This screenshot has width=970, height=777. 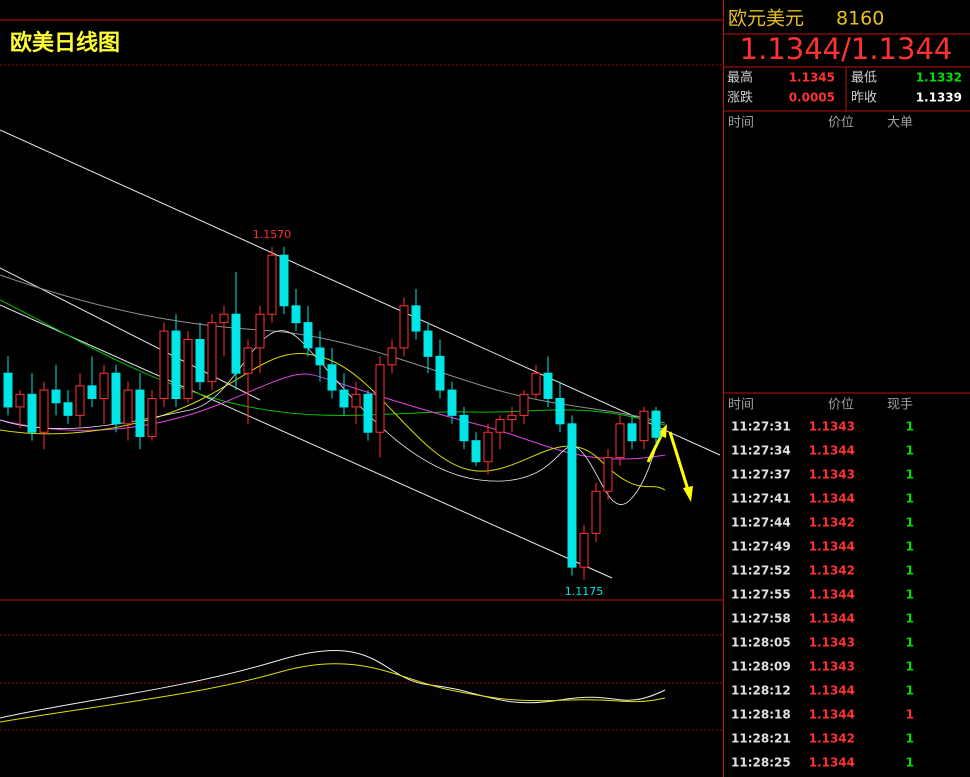 What do you see at coordinates (679, 461) in the screenshot?
I see `arrow` at bounding box center [679, 461].